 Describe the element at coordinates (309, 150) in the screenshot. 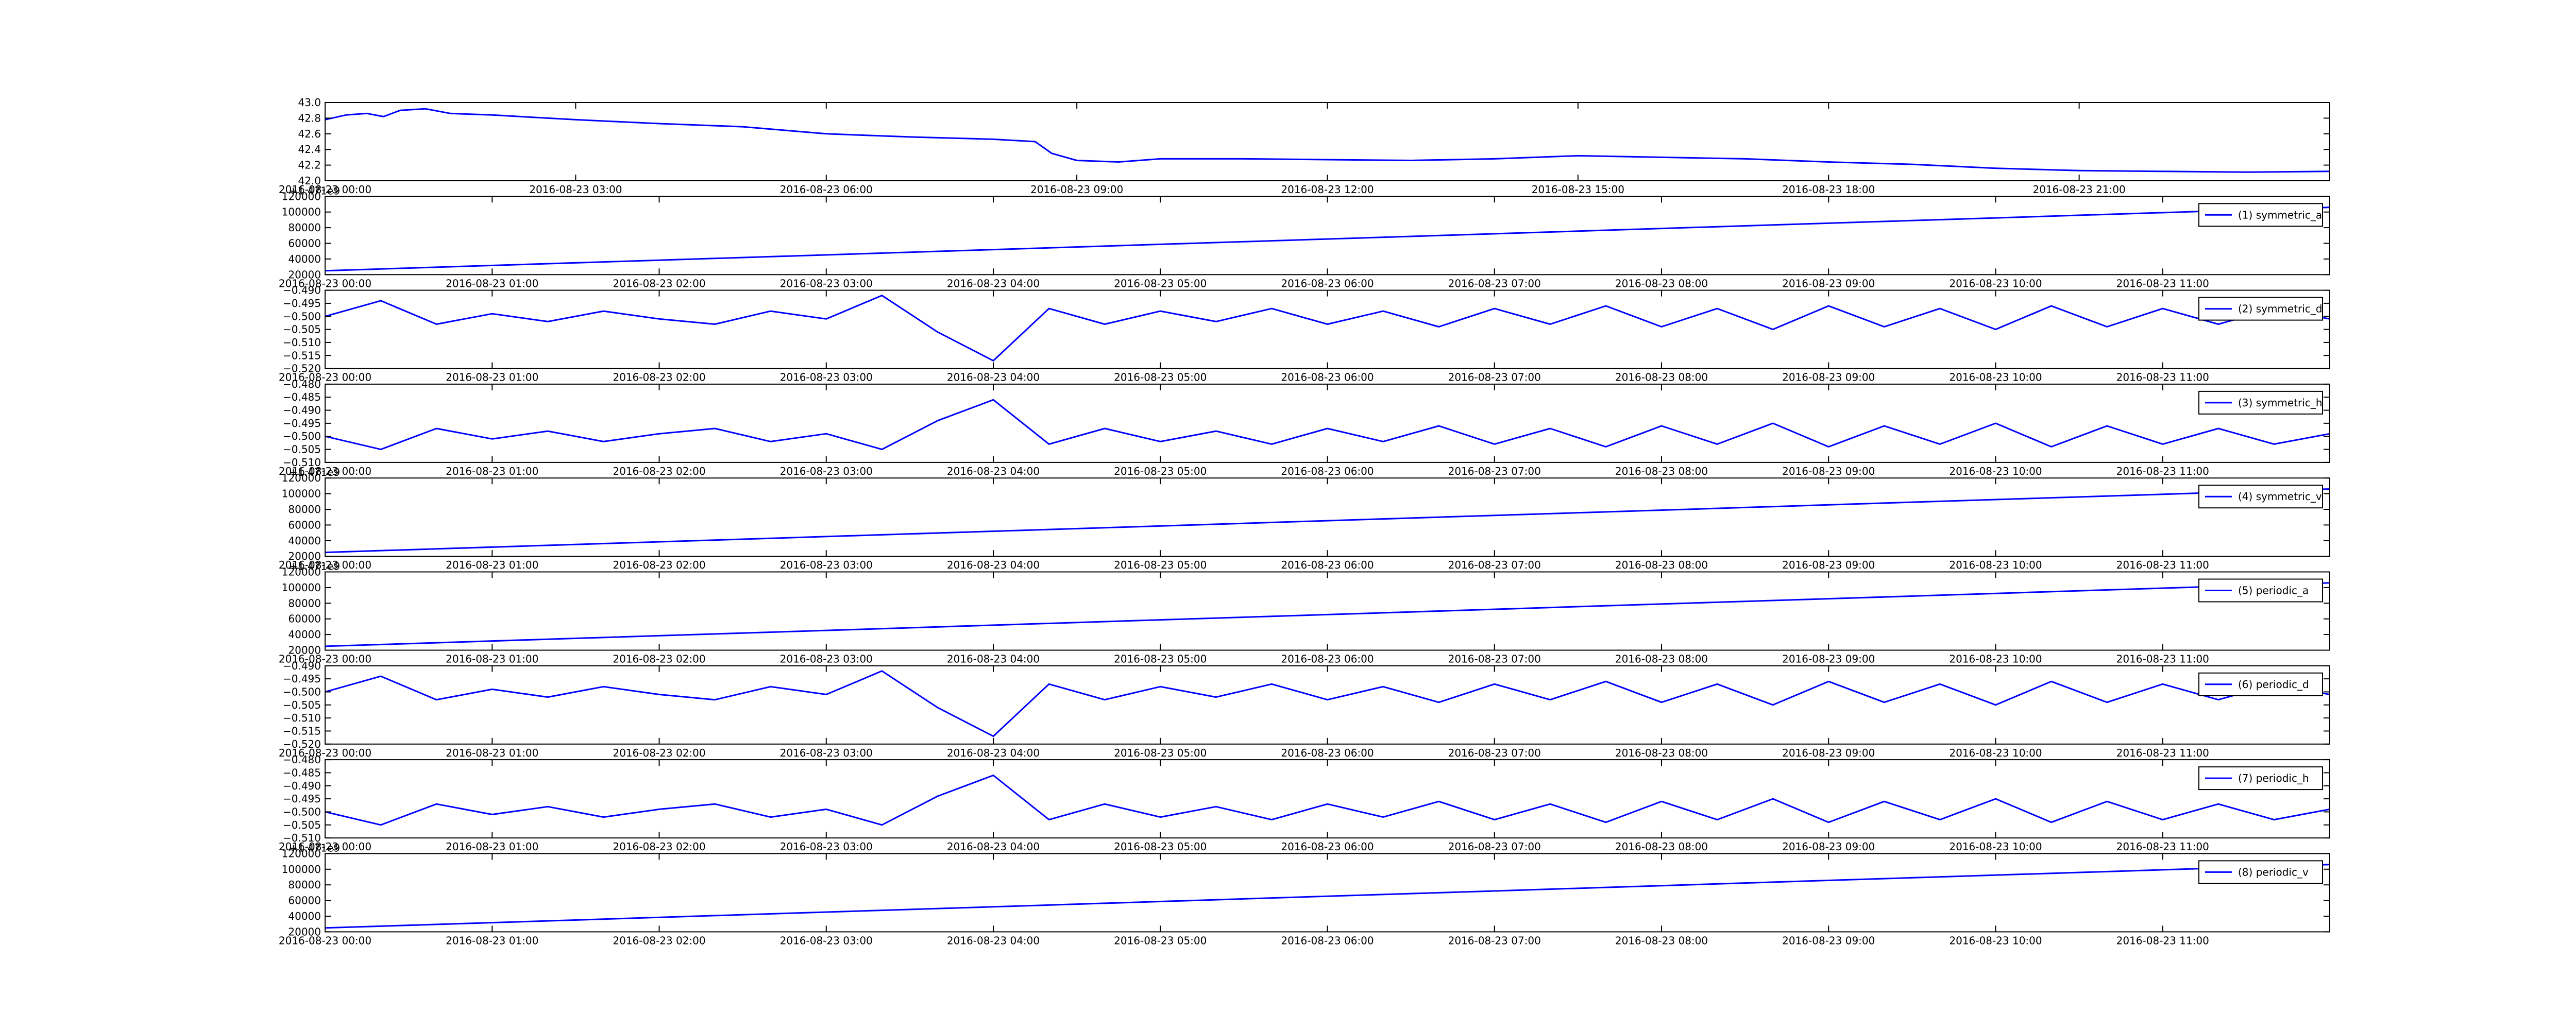

I see `y-tick-label: 42.4` at that location.